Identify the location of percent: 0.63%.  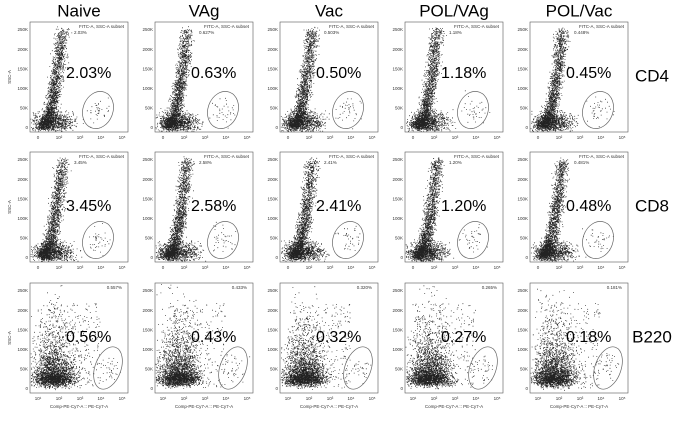
(213, 73).